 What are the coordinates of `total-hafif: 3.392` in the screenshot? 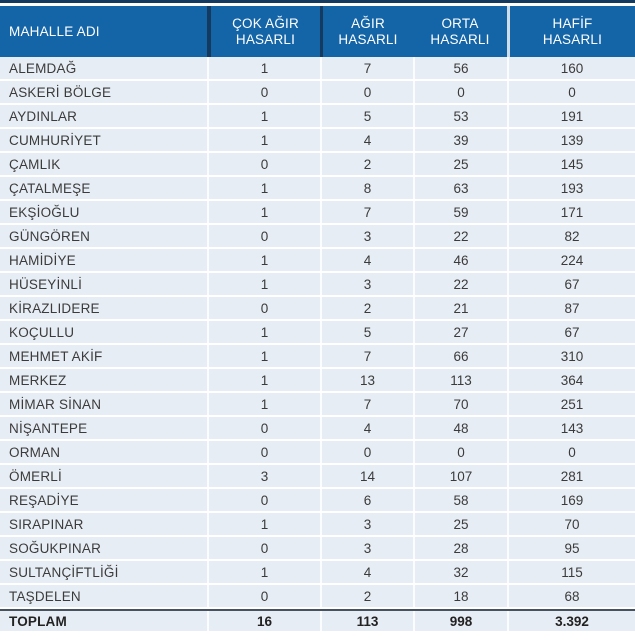 It's located at (571, 621).